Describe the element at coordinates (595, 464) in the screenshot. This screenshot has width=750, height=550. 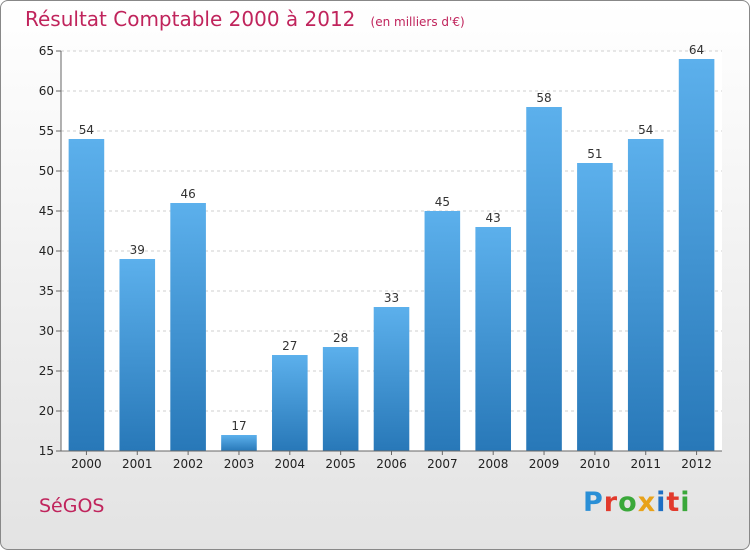
I see `x-tick-label-2010: 2010` at that location.